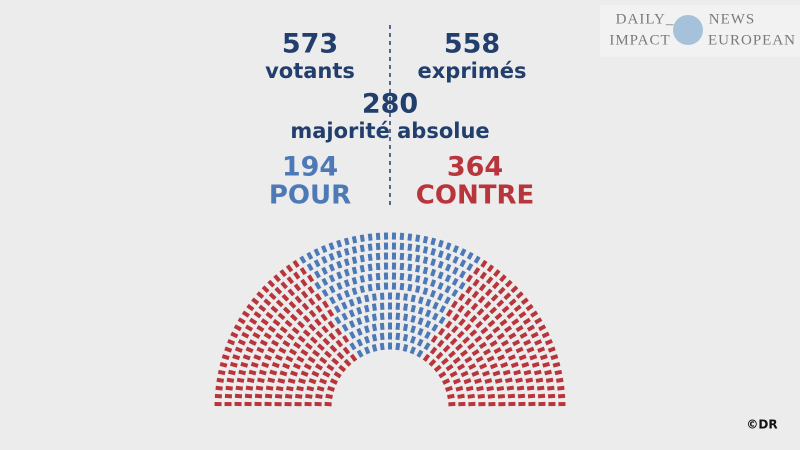 The image size is (800, 450). What do you see at coordinates (639, 40) in the screenshot?
I see `logo-text: IMPACT` at bounding box center [639, 40].